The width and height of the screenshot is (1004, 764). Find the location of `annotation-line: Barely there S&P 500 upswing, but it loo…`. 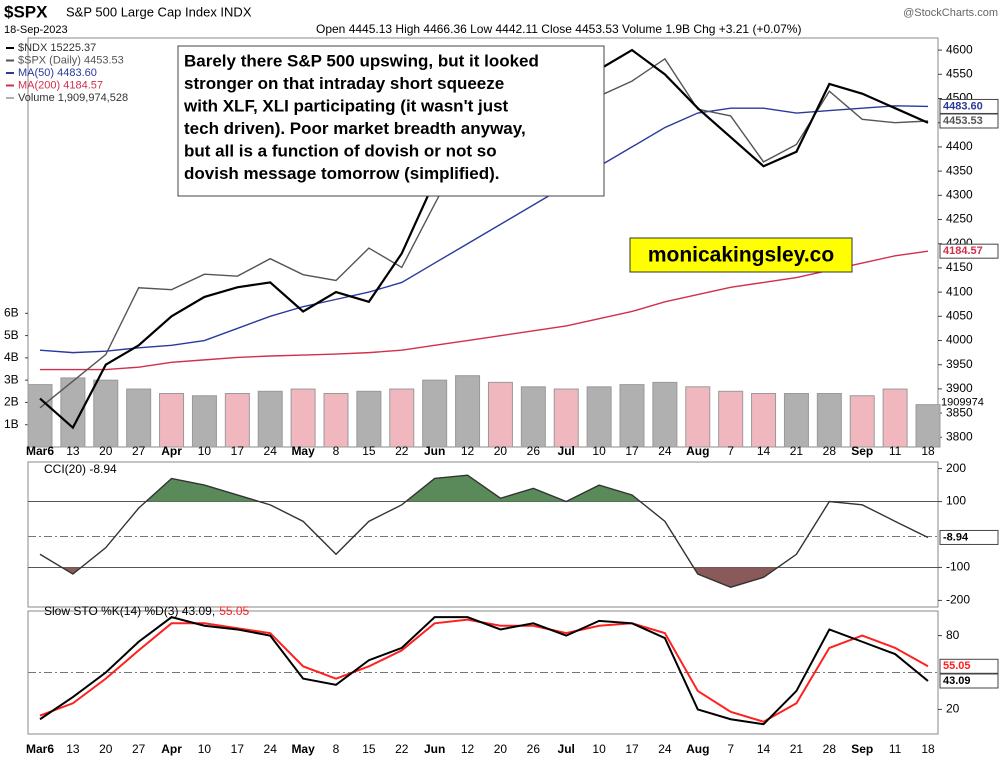

annotation-line: Barely there S&P 500 upswing, but it loo… is located at coordinates (361, 60).